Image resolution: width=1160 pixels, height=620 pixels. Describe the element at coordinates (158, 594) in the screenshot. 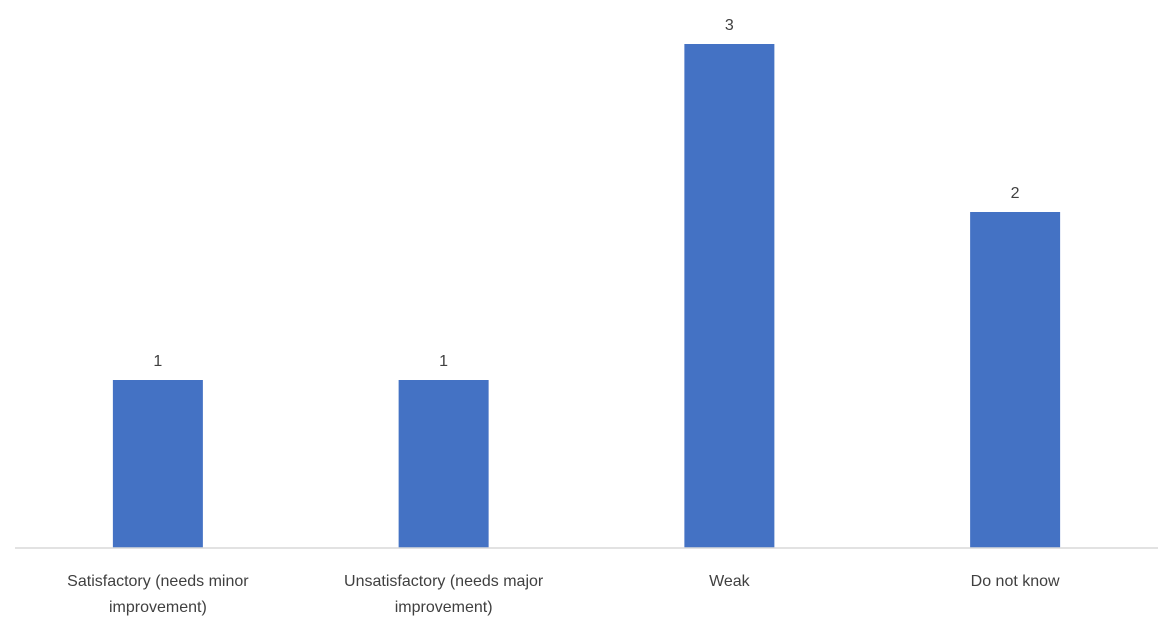

I see `category-label-1: Satisfactory (needs minor improvement)` at that location.